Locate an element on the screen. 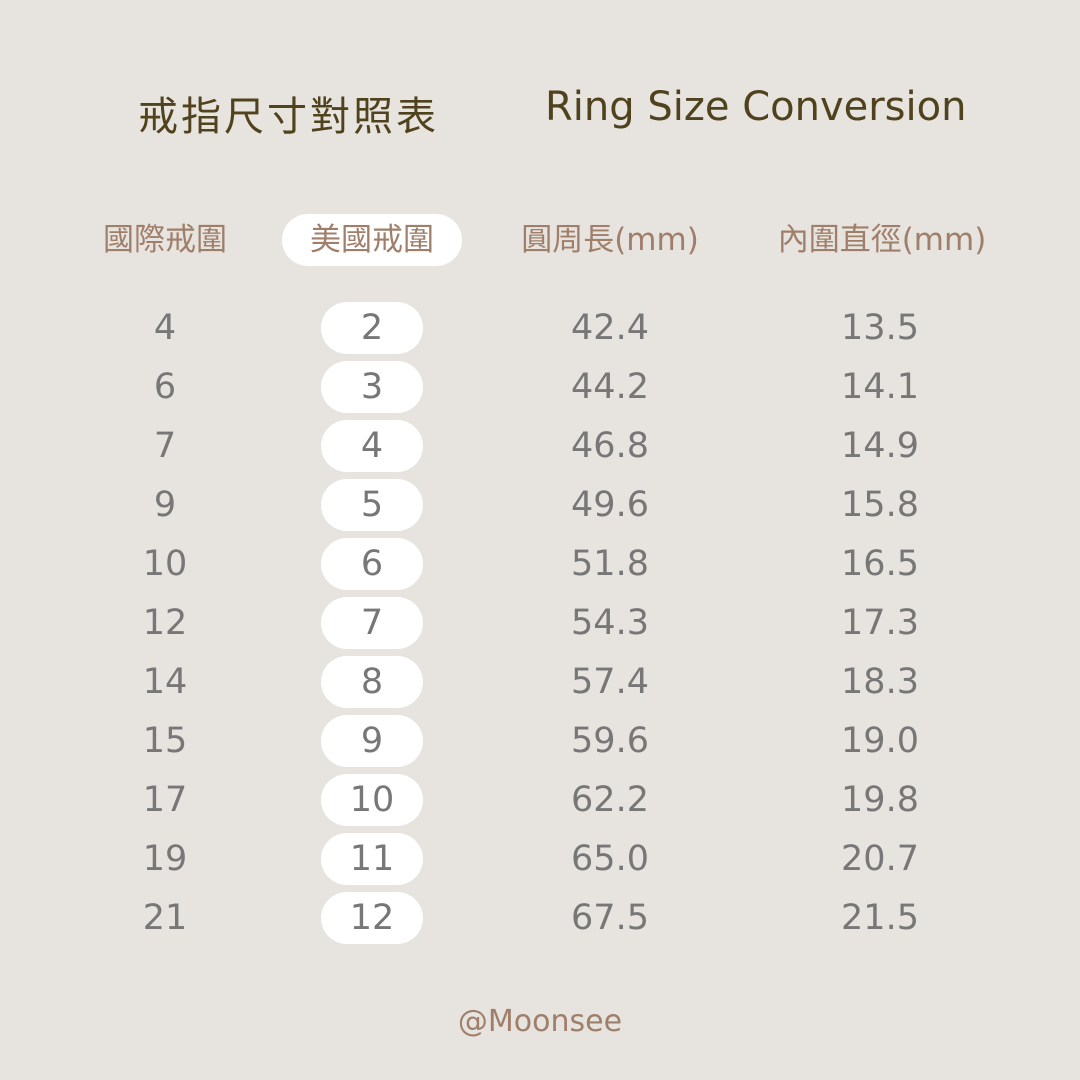 The image size is (1080, 1080). cell-international-size: 12 is located at coordinates (165, 623).